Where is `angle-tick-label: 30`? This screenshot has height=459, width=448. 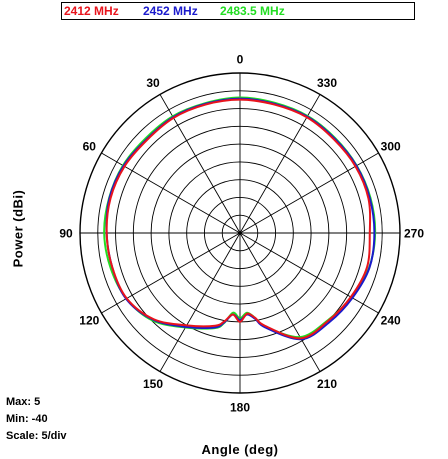
angle-tick-label: 30 is located at coordinates (153, 83).